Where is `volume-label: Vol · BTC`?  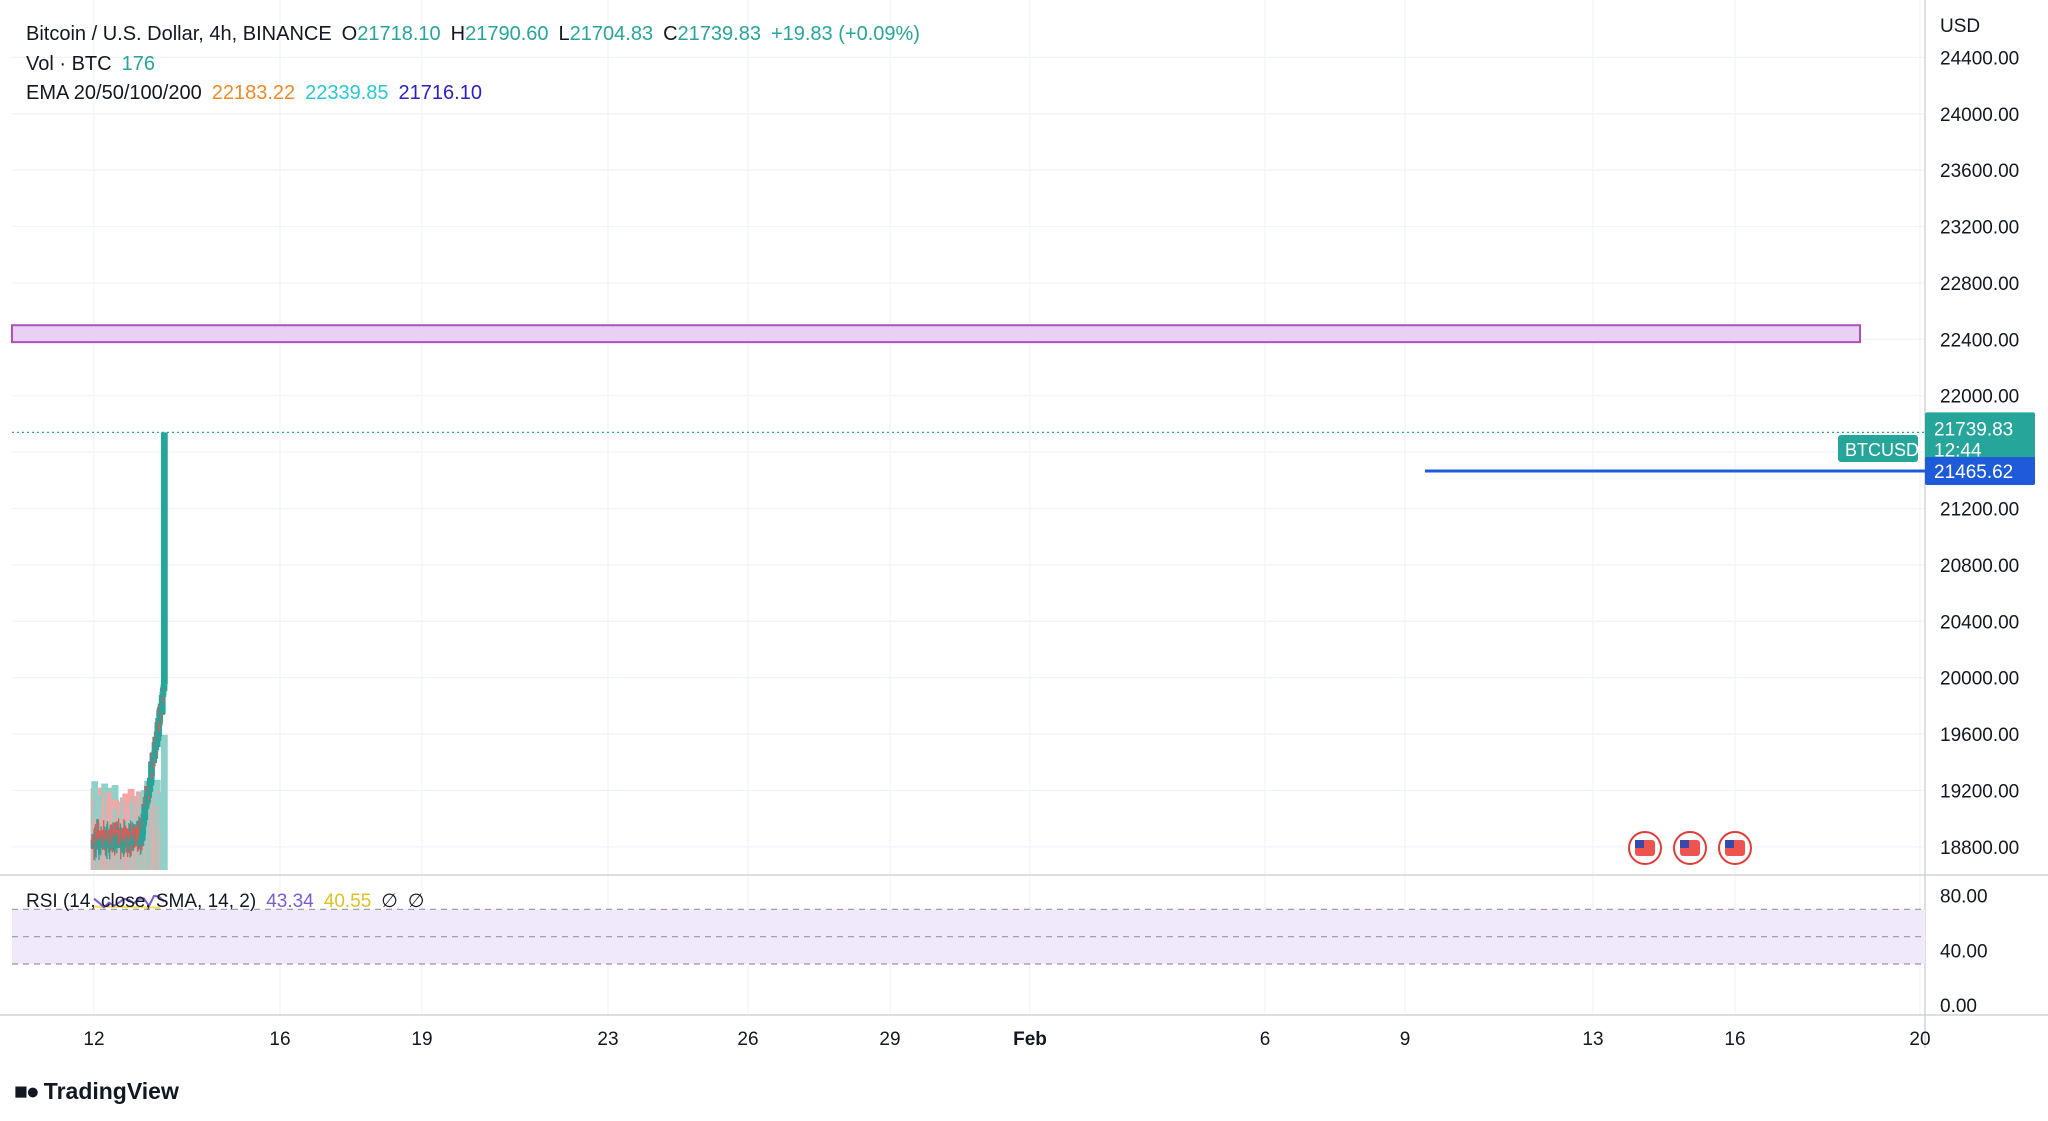 volume-label: Vol · BTC is located at coordinates (69, 64).